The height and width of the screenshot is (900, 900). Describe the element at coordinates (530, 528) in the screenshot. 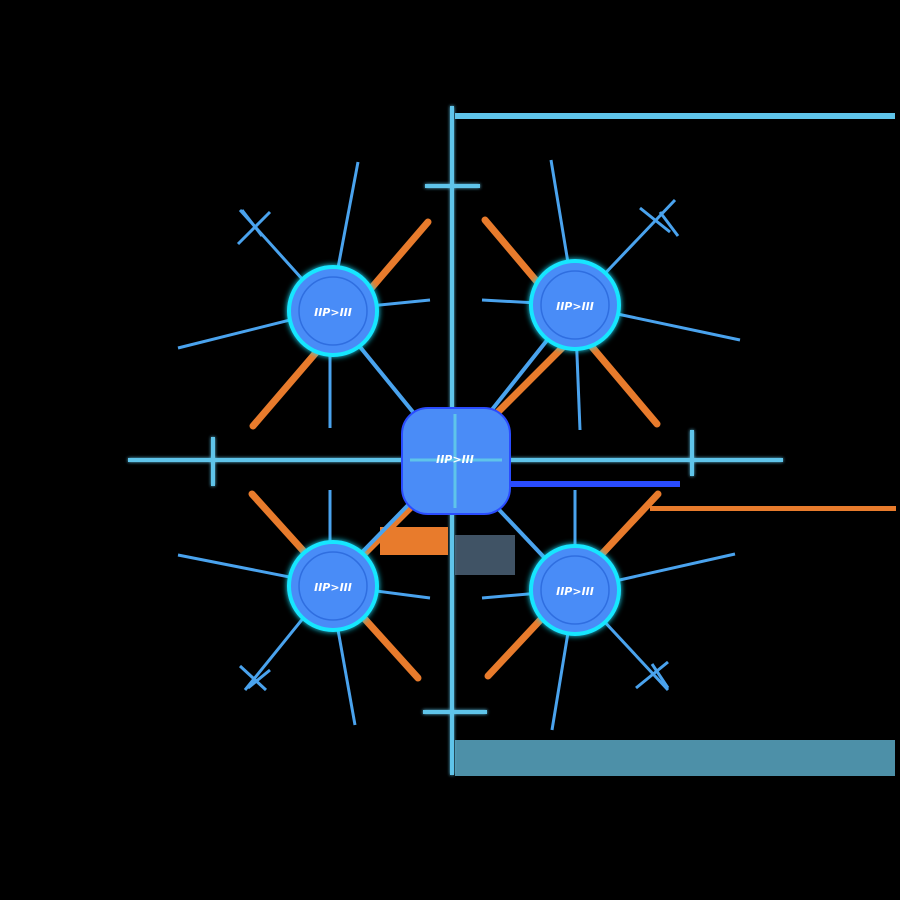

I see `center-highlights` at that location.